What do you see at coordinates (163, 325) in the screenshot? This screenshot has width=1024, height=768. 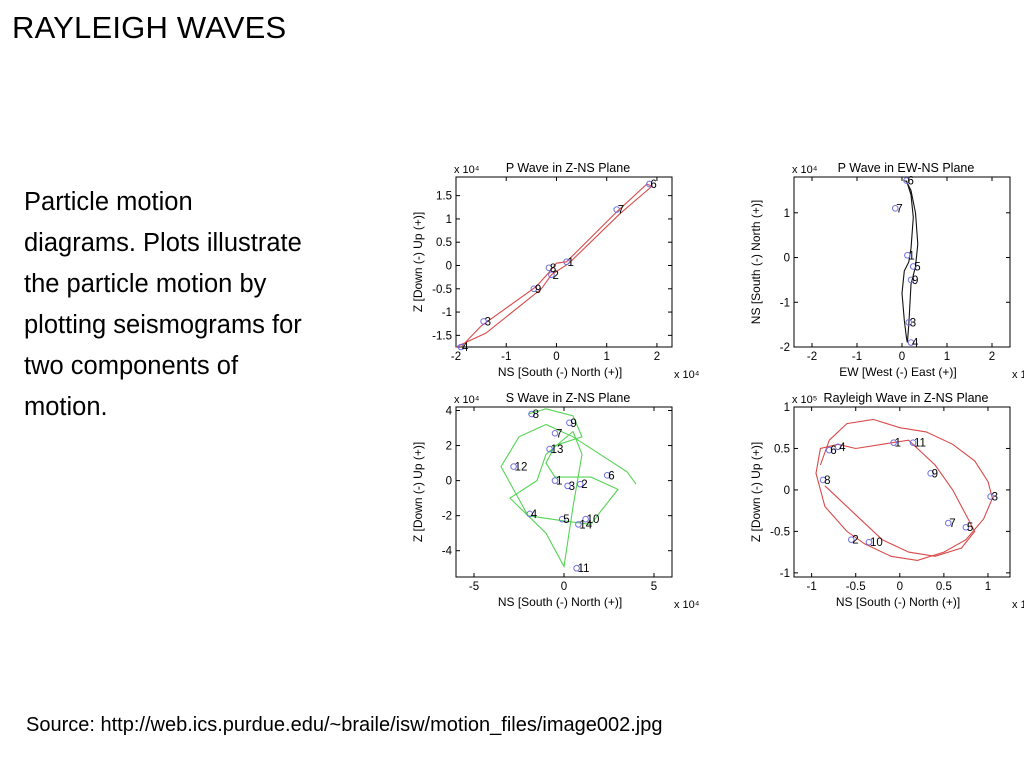 I see `body-line: plotting seismograms for` at bounding box center [163, 325].